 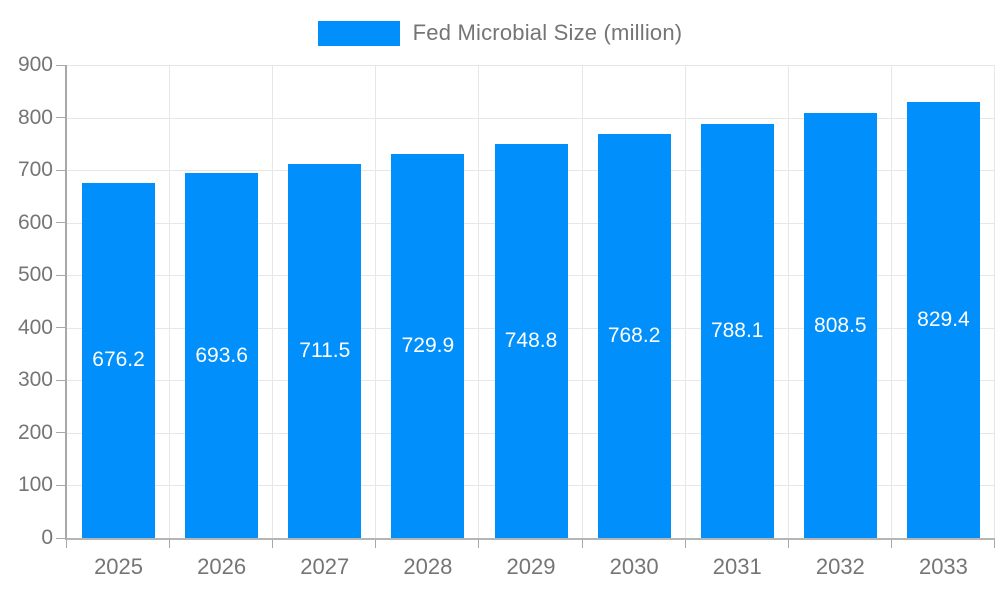 I want to click on y-axis-tick-label: 100, so click(x=35, y=485).